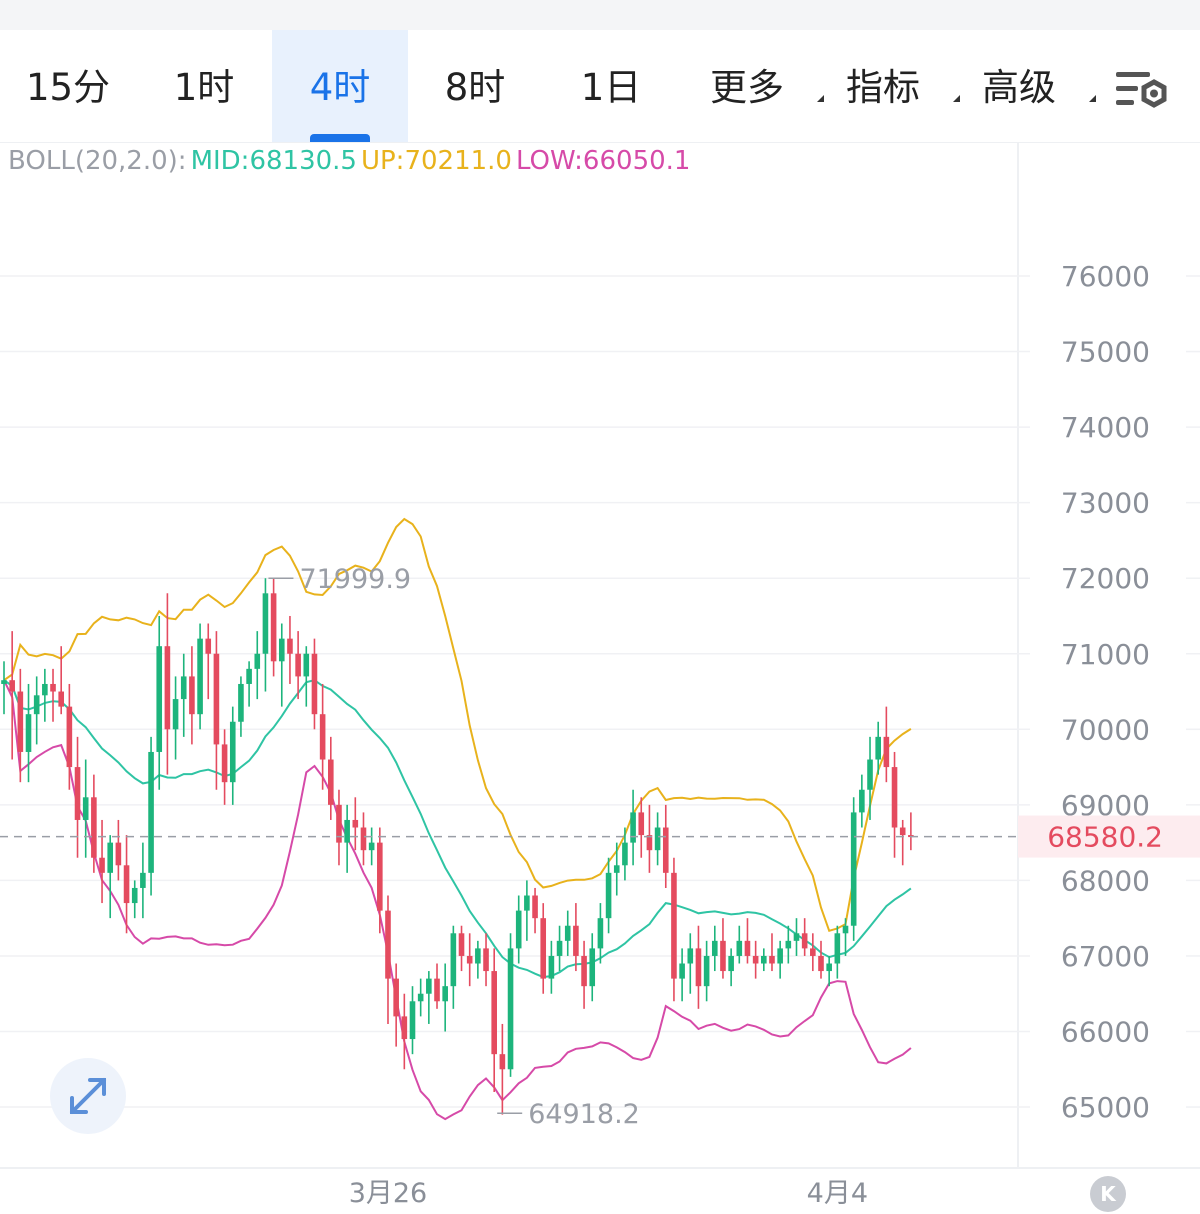  Describe the element at coordinates (340, 138) in the screenshot. I see `active-tab-indicator` at that location.